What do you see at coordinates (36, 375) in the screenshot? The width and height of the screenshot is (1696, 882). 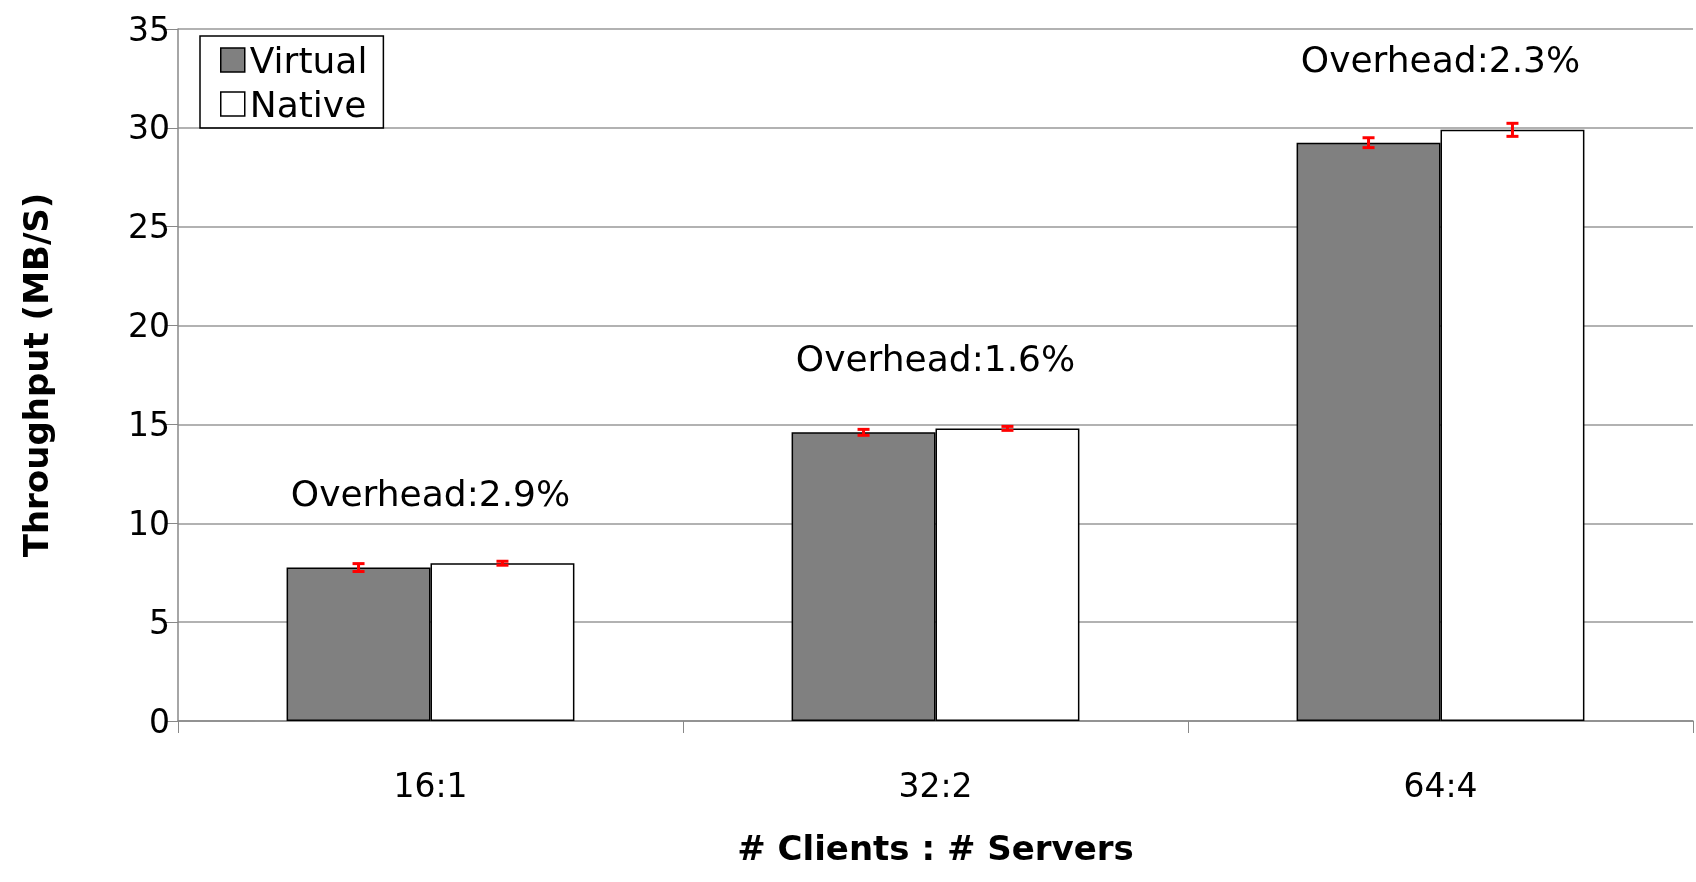 I see `y-axis-title: Throughput (MB/S)` at bounding box center [36, 375].